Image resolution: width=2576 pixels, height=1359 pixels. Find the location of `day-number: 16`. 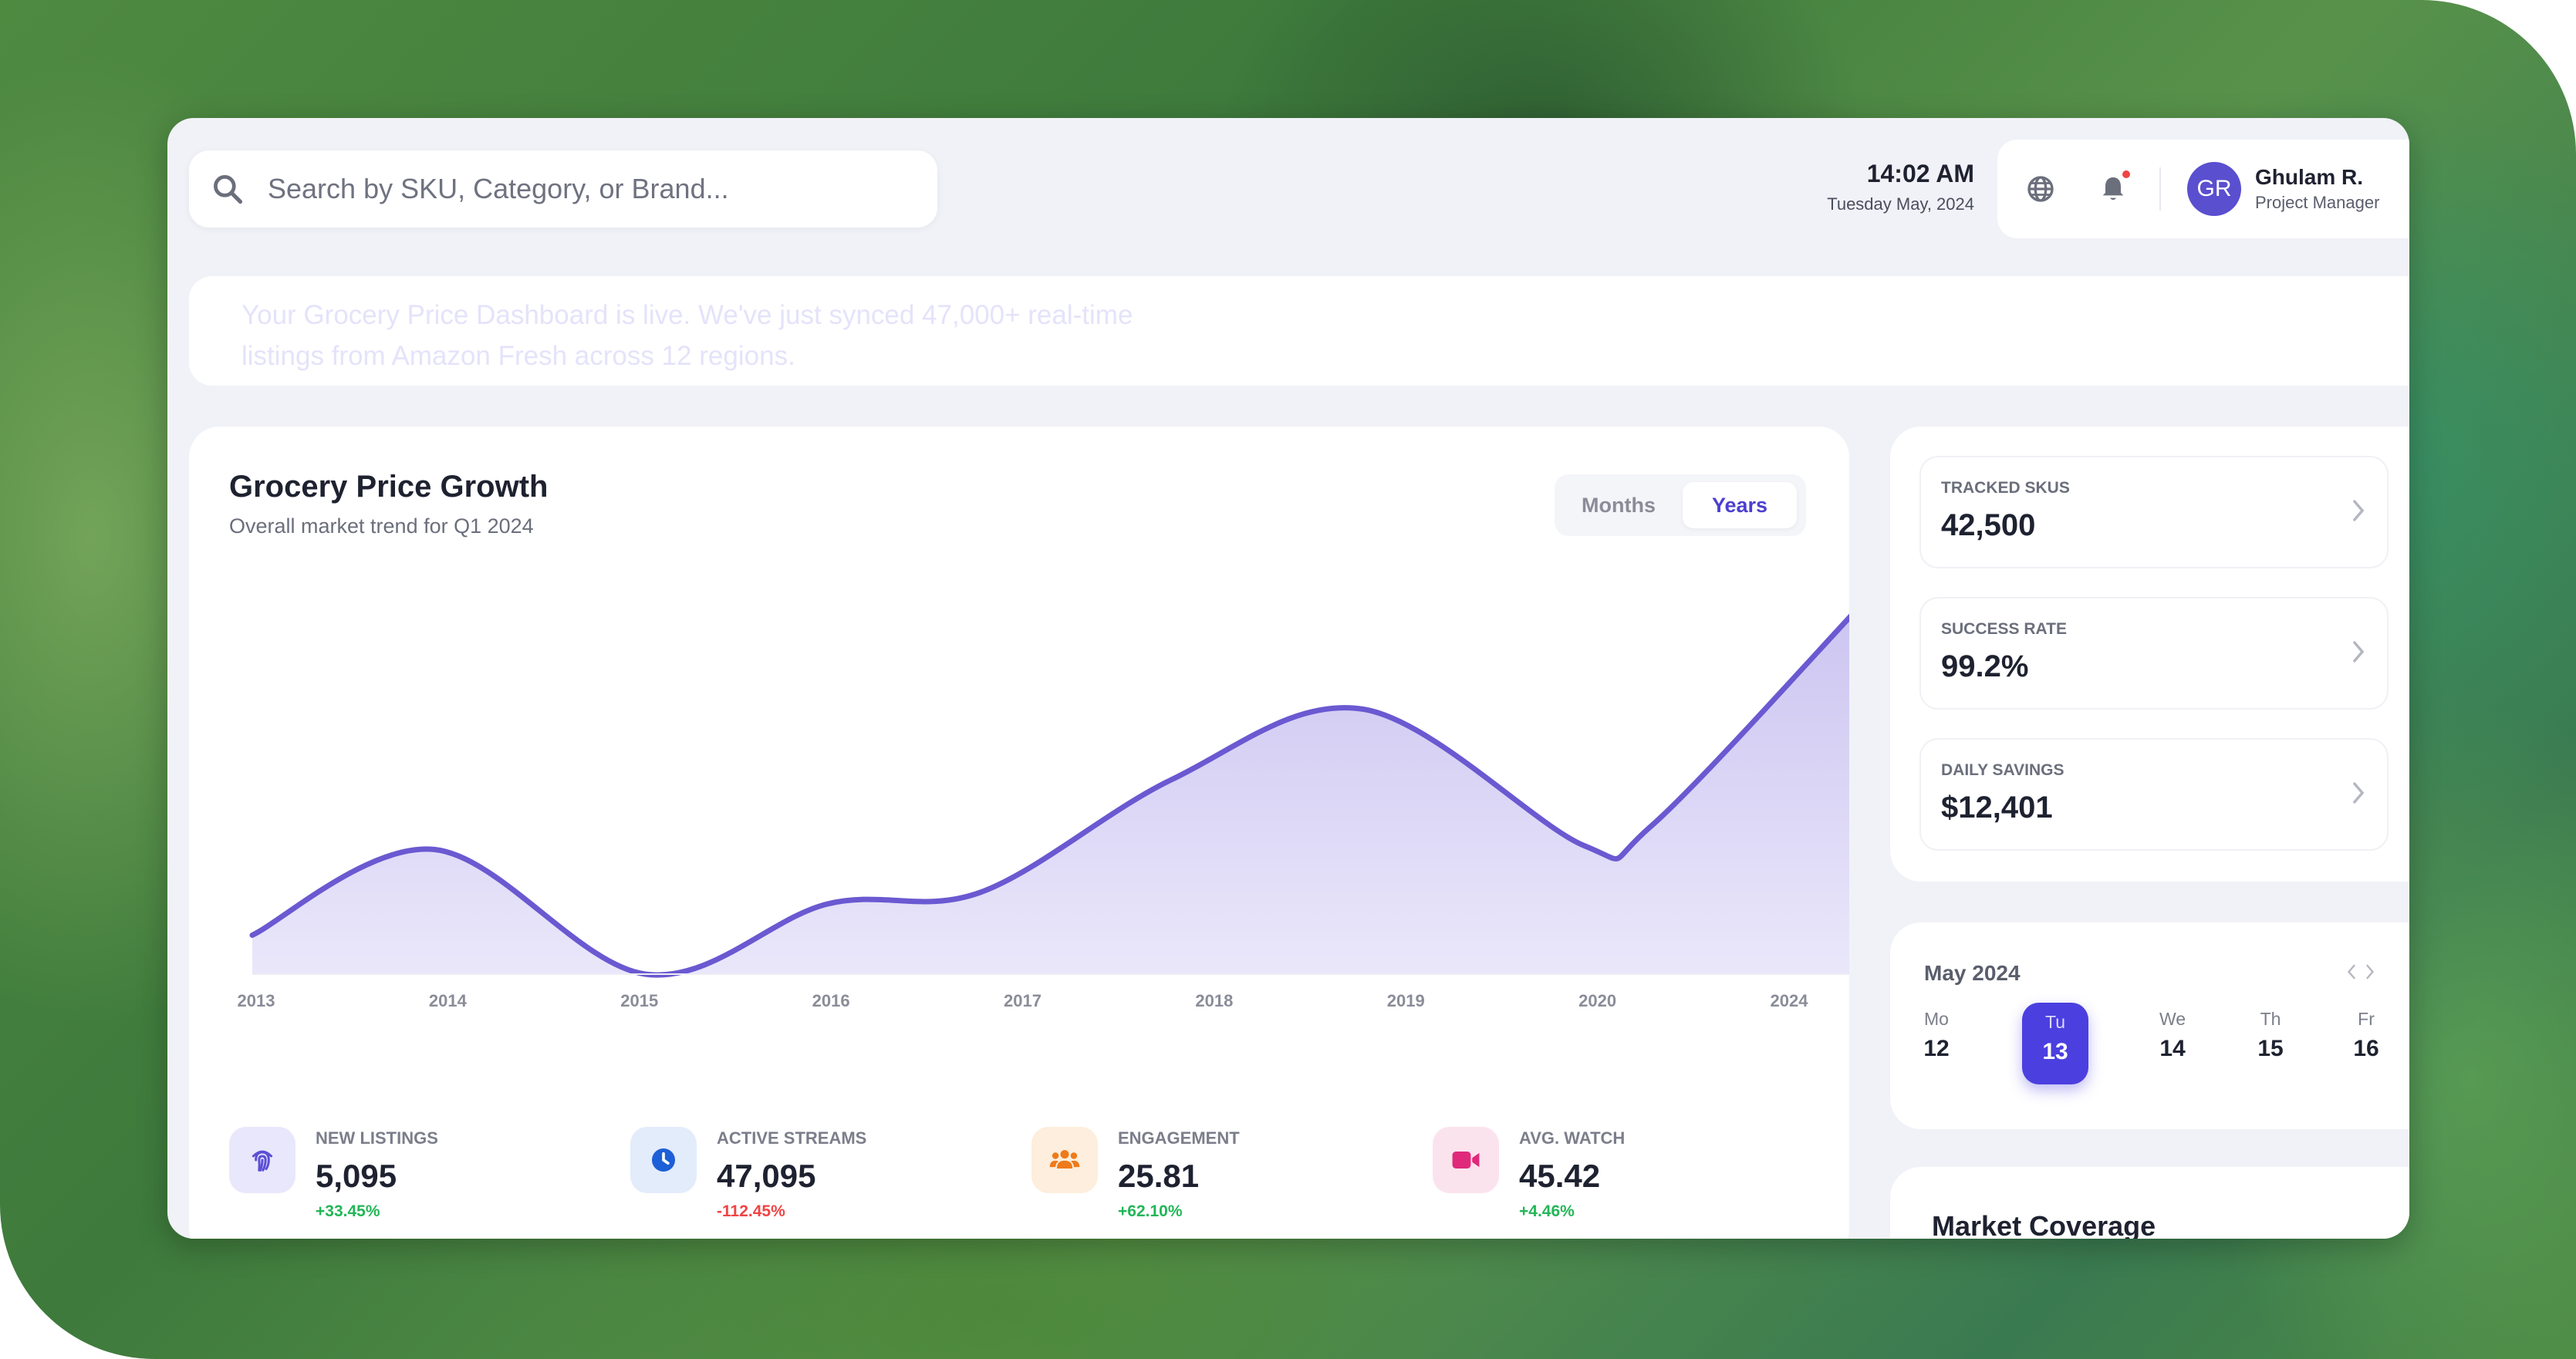

day-number: 16 is located at coordinates (2366, 1049).